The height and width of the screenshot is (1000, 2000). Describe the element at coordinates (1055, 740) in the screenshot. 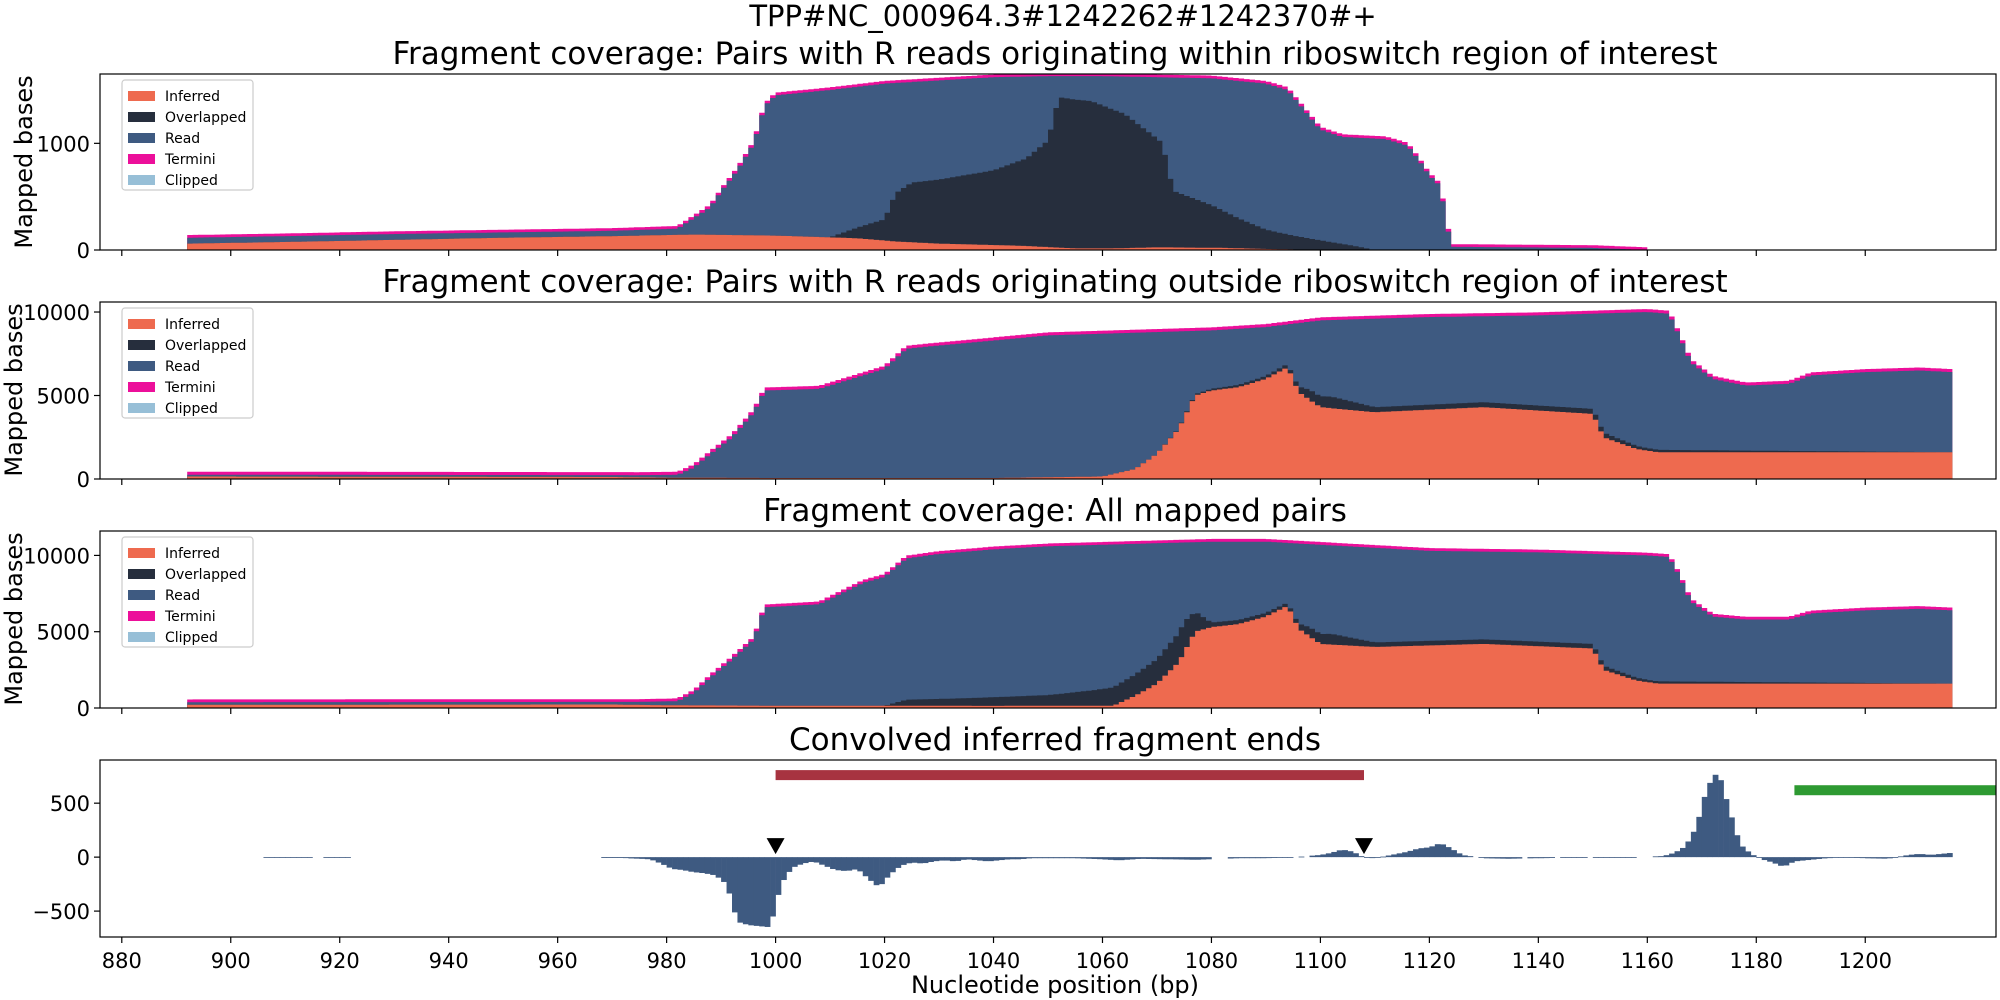

I see `panel-4-title: Convolved inferred fragment ends` at that location.